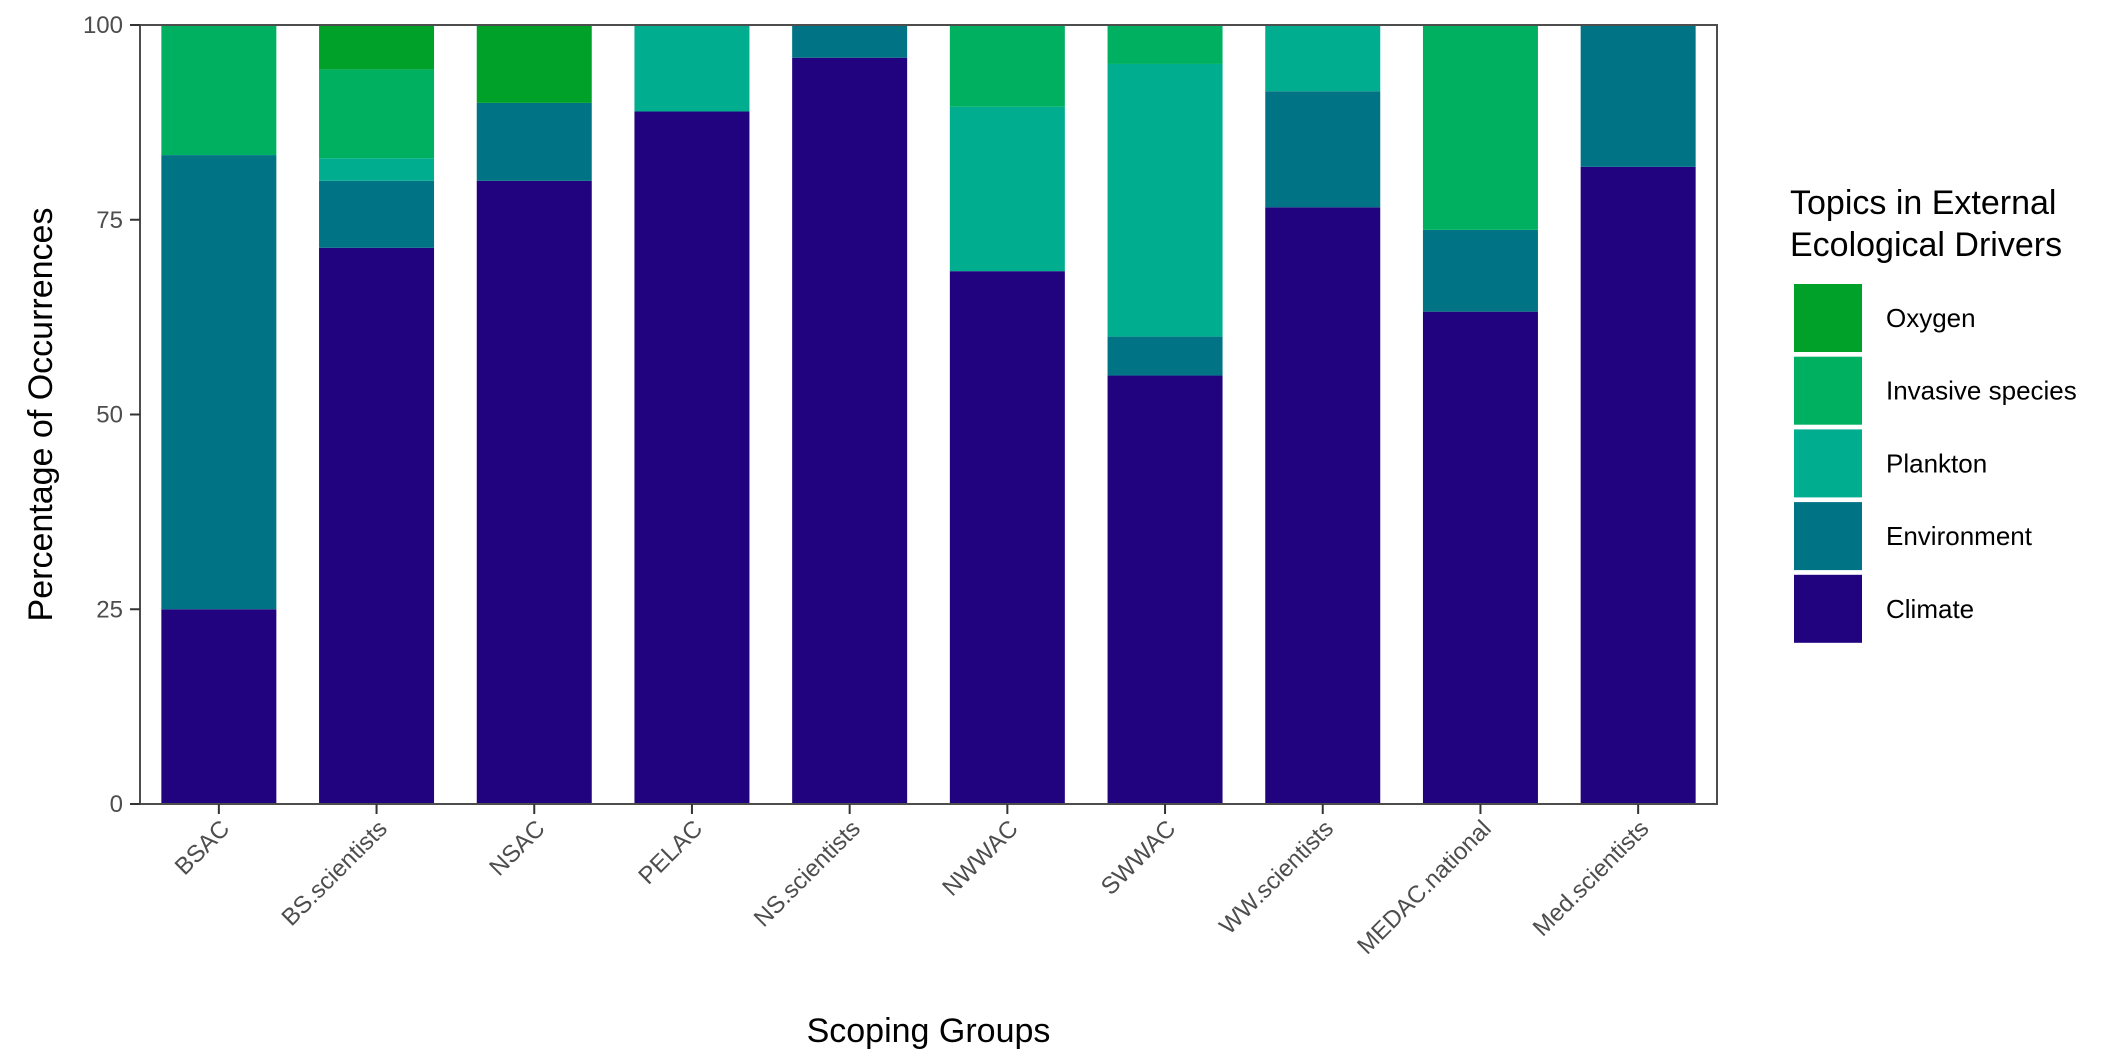  I want to click on bar-nsac-environment, so click(534, 141).